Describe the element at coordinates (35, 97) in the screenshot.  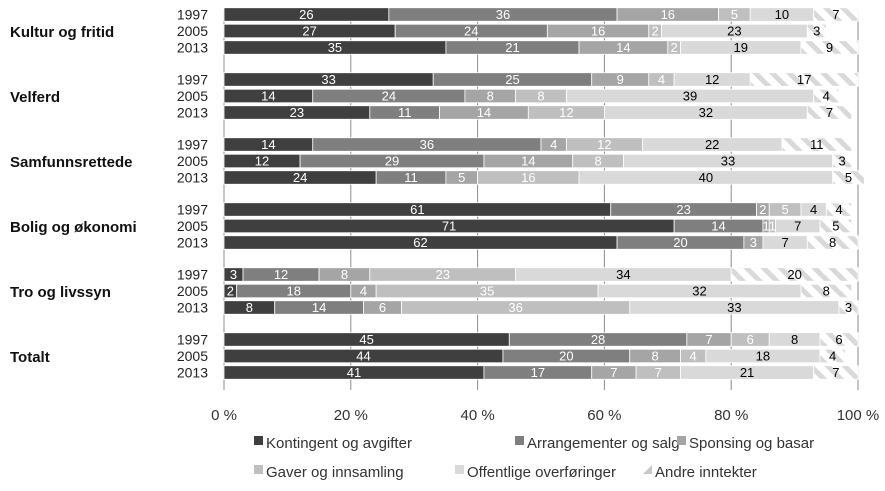
I see `group-label: Velferd` at that location.